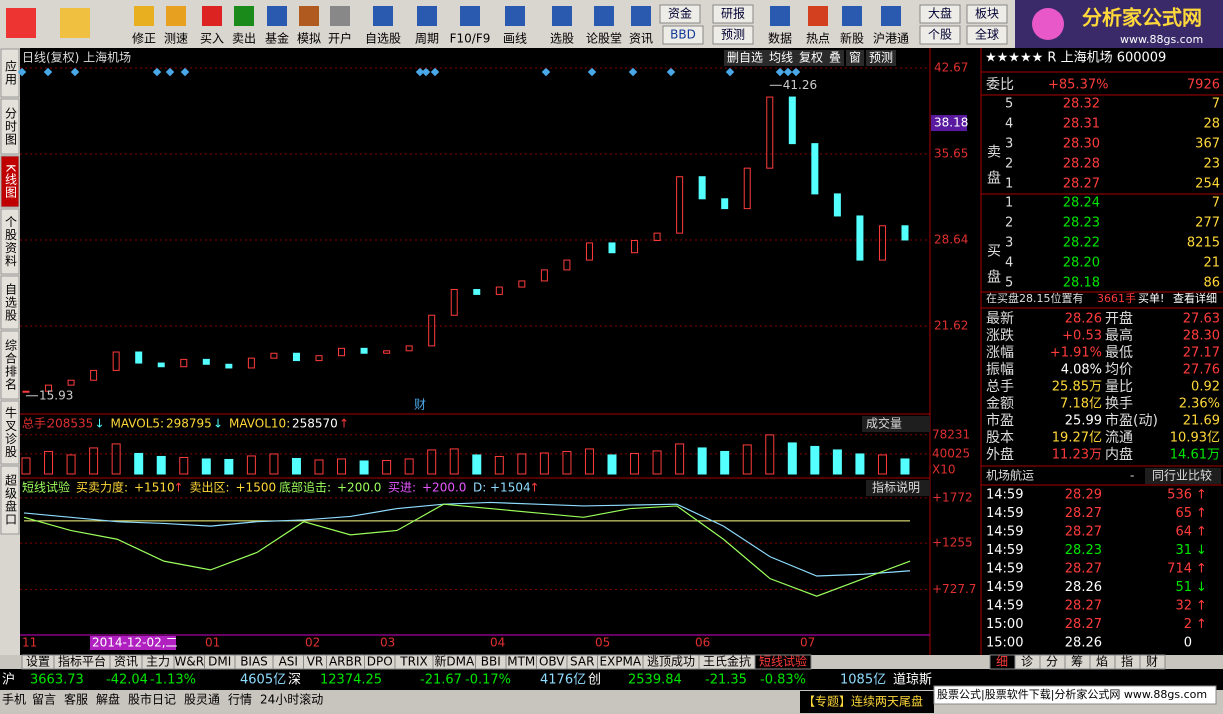 This screenshot has height=714, width=1223. What do you see at coordinates (818, 39) in the screenshot?
I see `tool-button: 热点` at bounding box center [818, 39].